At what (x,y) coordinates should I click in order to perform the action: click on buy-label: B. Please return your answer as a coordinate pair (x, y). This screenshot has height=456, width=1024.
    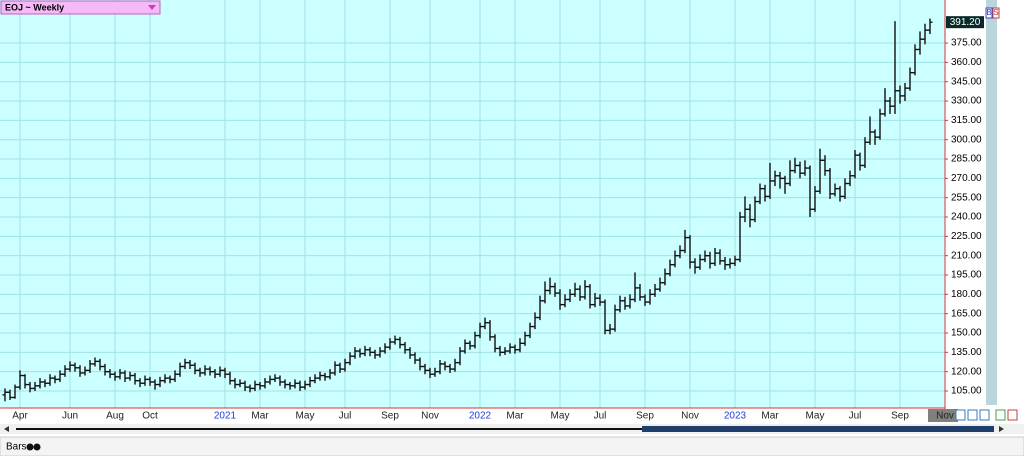
    Looking at the image, I should click on (988, 12).